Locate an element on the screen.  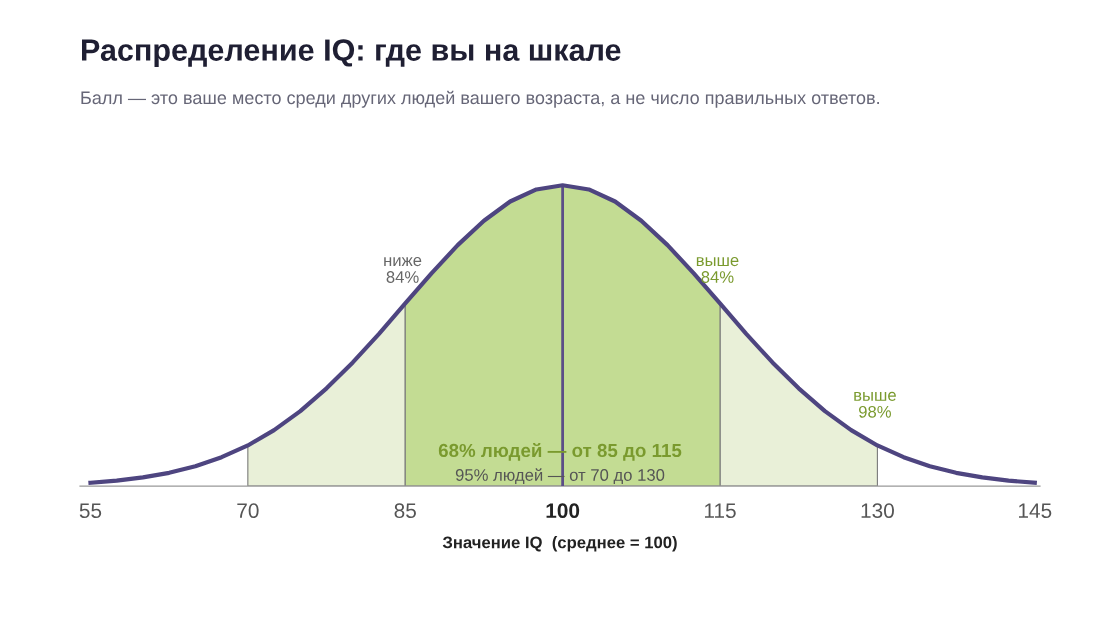
x-tick-label: 85 is located at coordinates (405, 511).